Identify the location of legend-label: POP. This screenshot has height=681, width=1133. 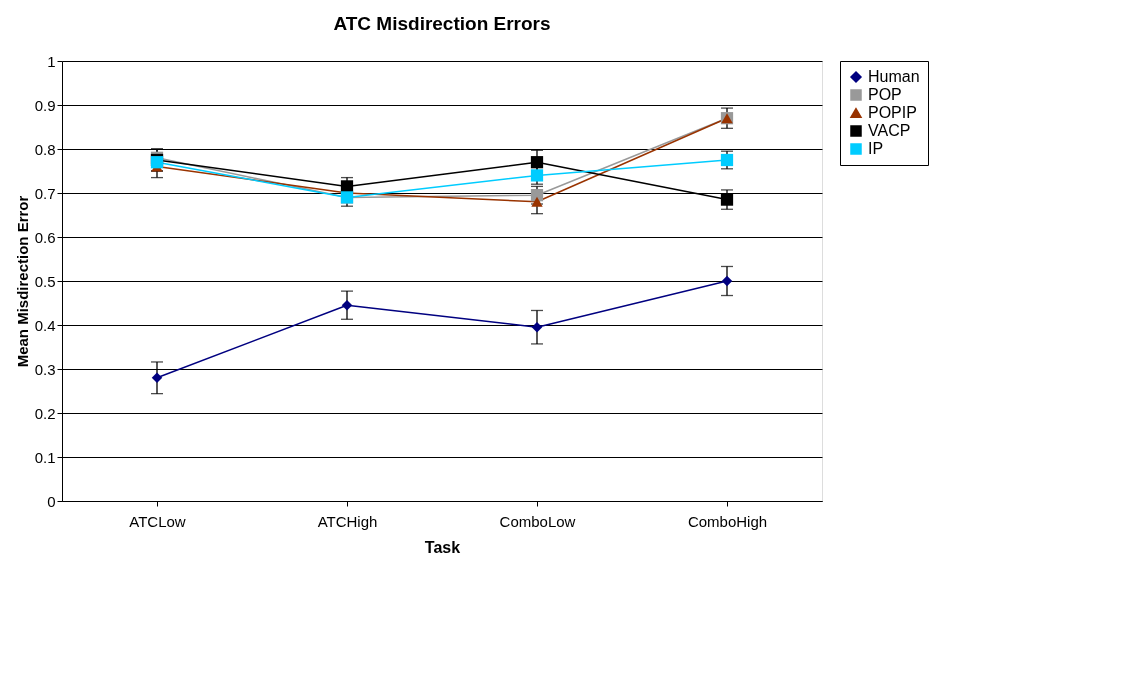
(885, 94).